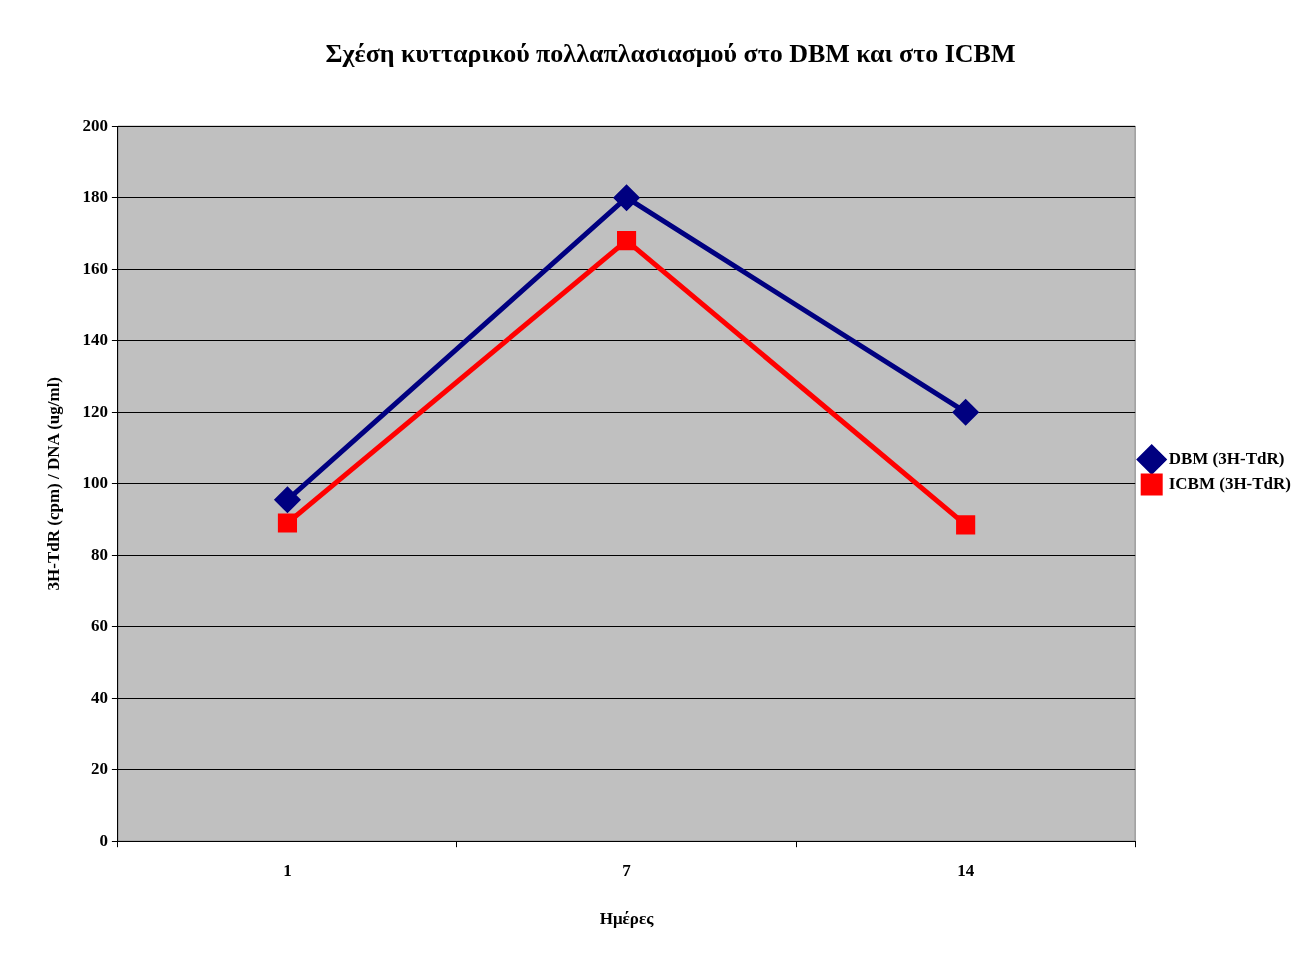 The width and height of the screenshot is (1305, 954). Describe the element at coordinates (95, 340) in the screenshot. I see `y-tick-label: 140` at that location.